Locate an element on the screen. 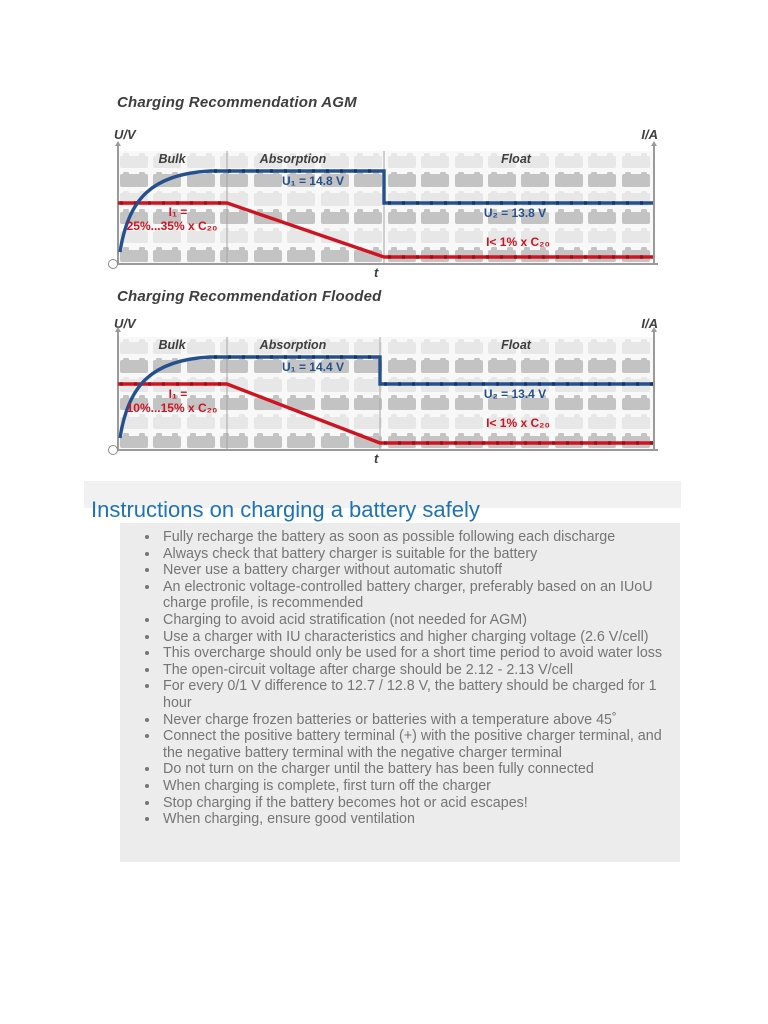 Image resolution: width=768 pixels, height=1024 pixels. u1-value-label: U₁ = 14.4 V is located at coordinates (313, 367).